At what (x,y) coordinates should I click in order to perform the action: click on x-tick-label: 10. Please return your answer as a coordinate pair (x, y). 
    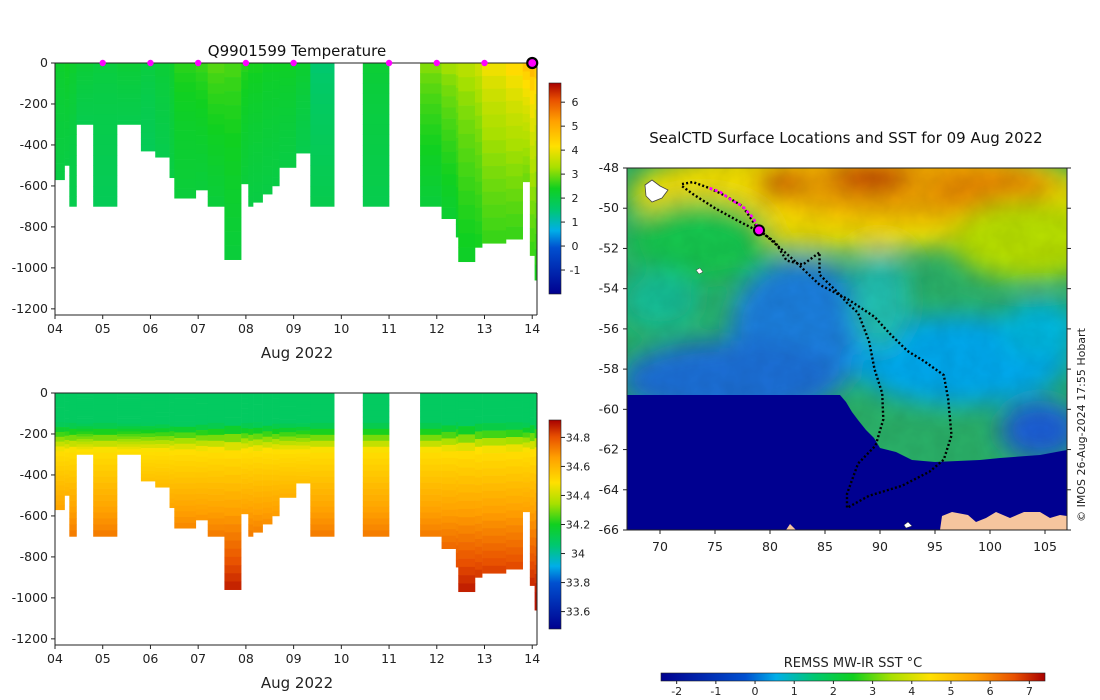
    Looking at the image, I should click on (341, 328).